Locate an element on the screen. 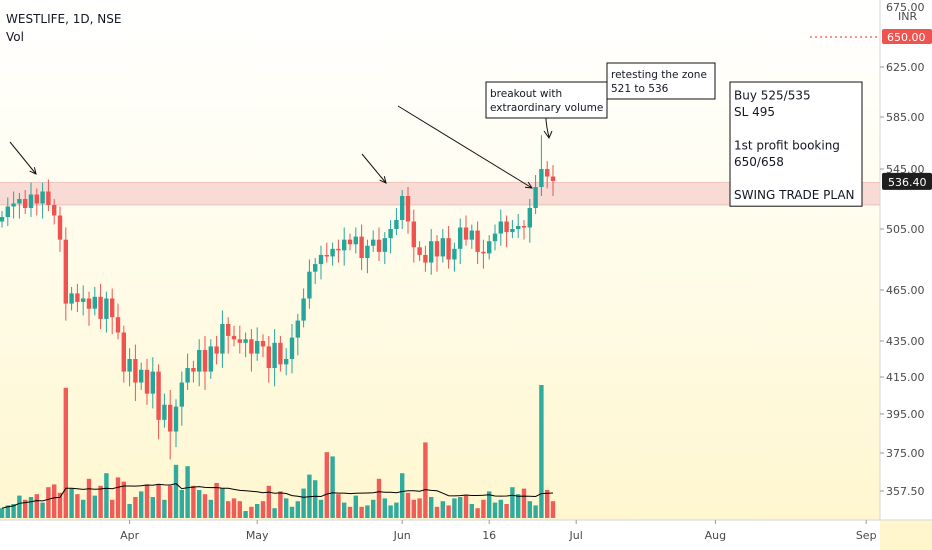  price-tick-label: 675.00 is located at coordinates (905, 7).